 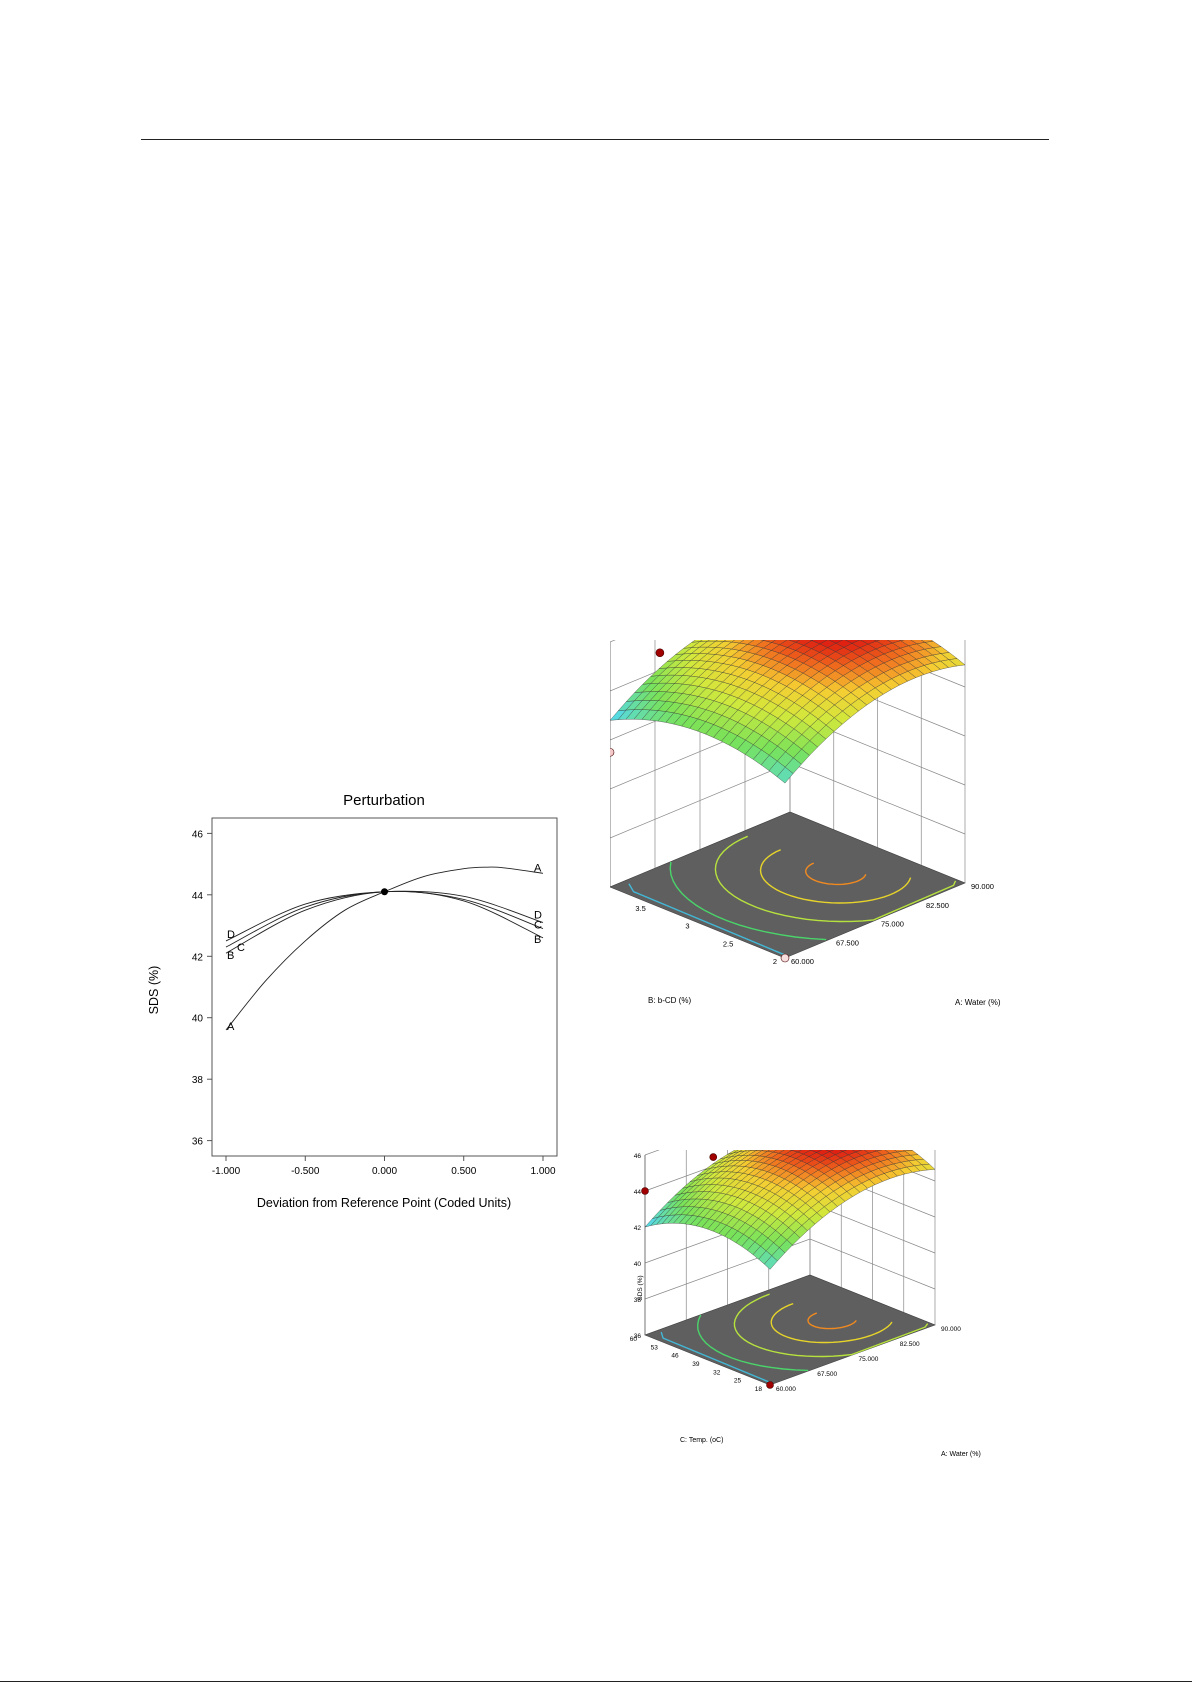 I want to click on z-tick-label: 40, so click(x=638, y=1264).